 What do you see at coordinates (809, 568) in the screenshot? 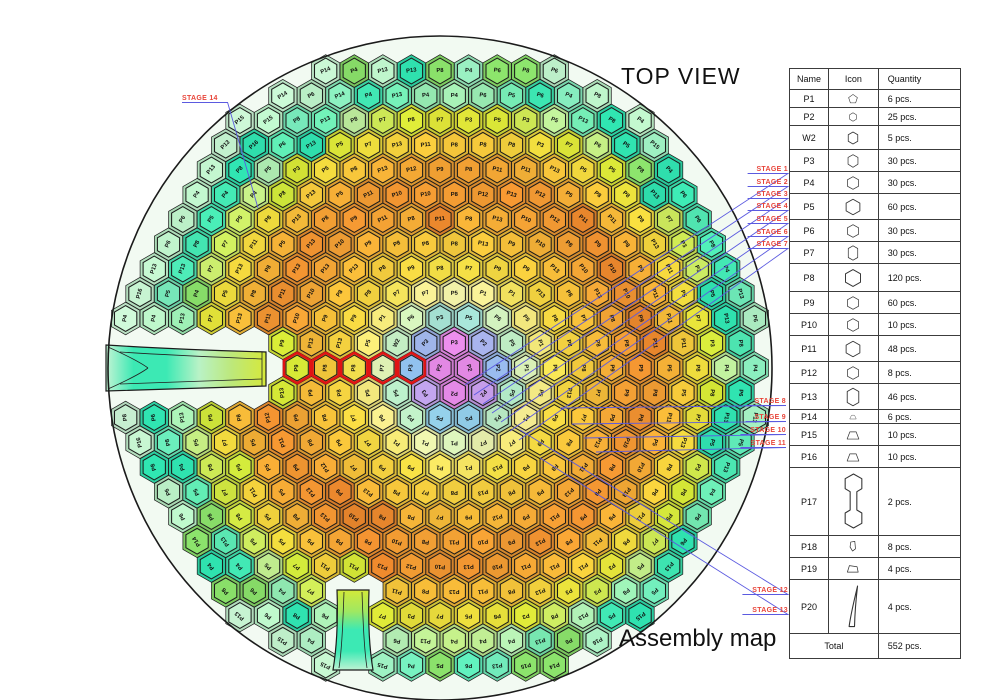
I see `part-name: P19` at bounding box center [809, 568].